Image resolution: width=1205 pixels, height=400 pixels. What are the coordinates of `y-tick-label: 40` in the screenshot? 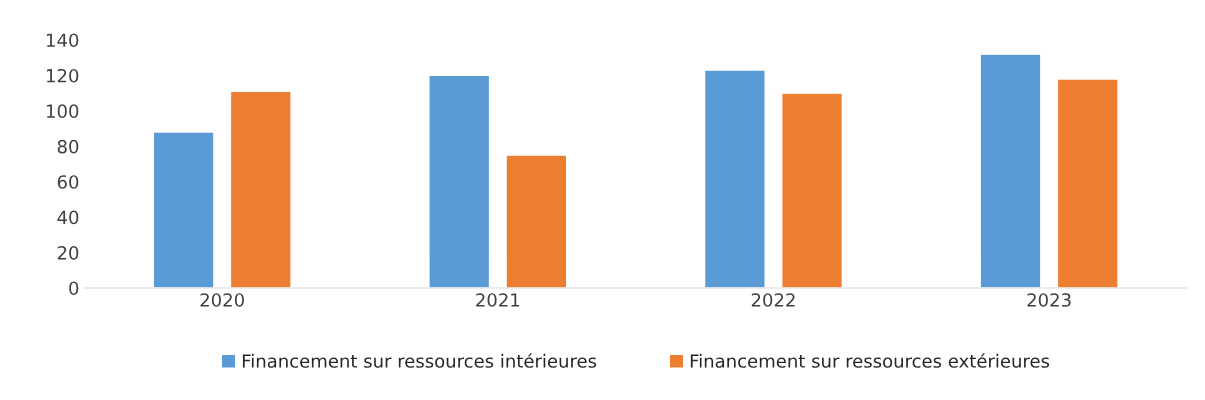 It's located at (68, 217).